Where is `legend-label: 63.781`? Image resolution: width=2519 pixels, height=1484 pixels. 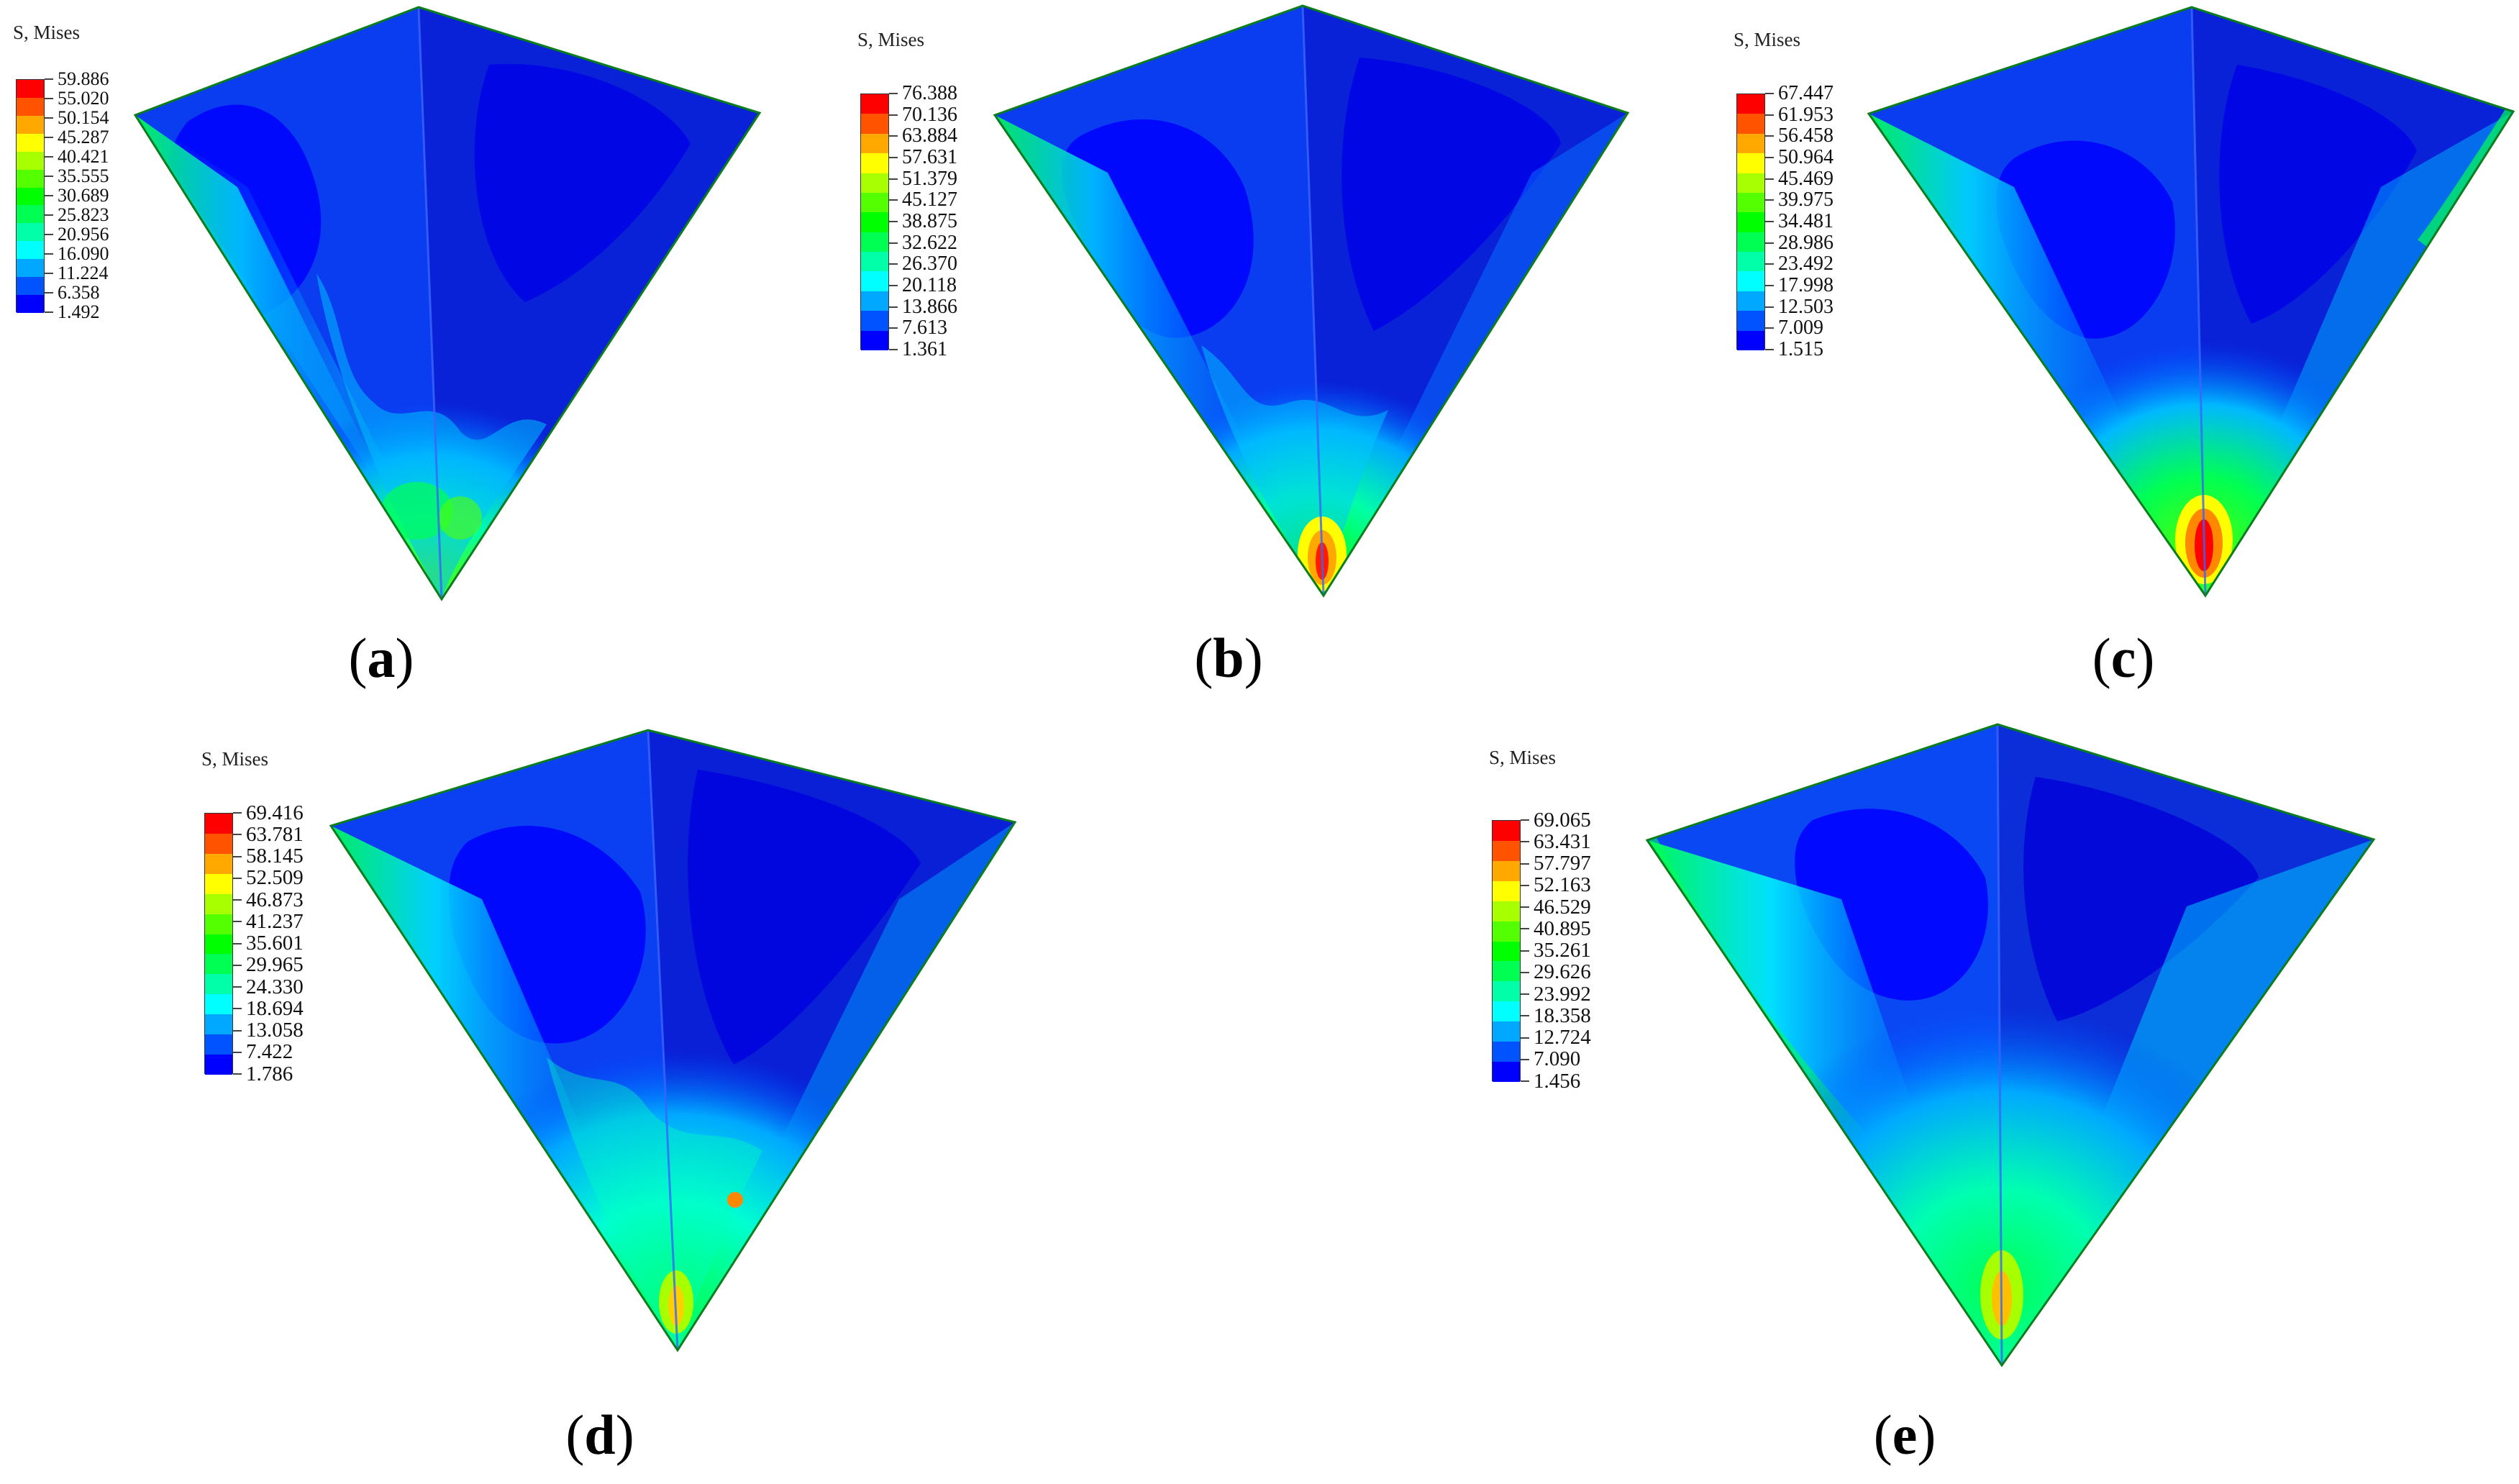 legend-label: 63.781 is located at coordinates (275, 834).